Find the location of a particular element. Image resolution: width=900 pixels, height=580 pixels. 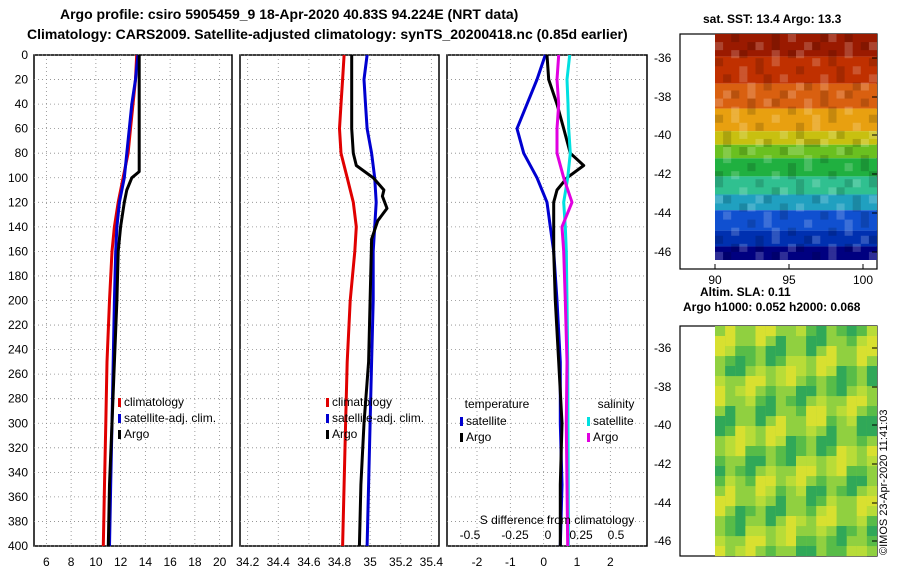

sst-y-tick-label: -36 is located at coordinates (663, 58).